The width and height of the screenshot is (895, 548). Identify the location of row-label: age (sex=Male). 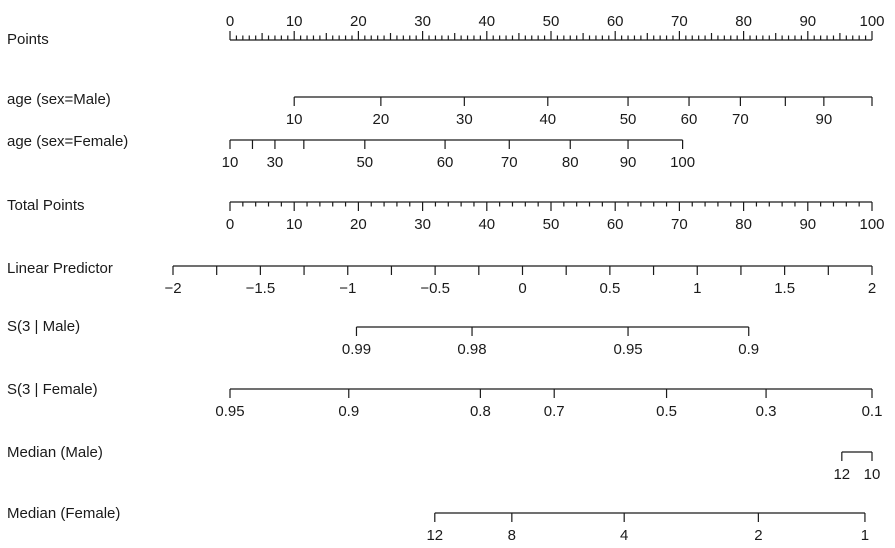
(59, 99).